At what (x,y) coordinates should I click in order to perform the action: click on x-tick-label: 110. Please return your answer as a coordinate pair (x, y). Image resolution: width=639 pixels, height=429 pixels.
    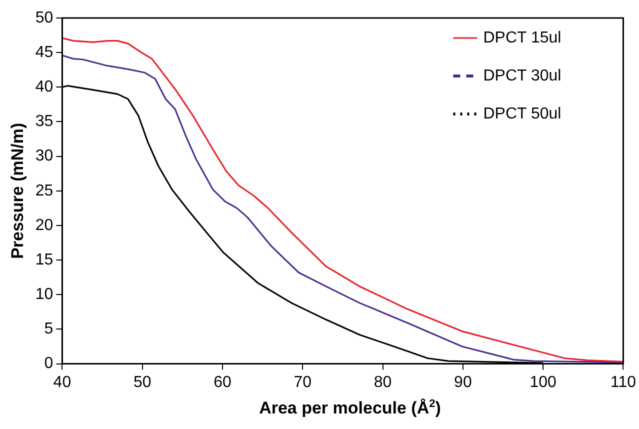
    Looking at the image, I should click on (623, 382).